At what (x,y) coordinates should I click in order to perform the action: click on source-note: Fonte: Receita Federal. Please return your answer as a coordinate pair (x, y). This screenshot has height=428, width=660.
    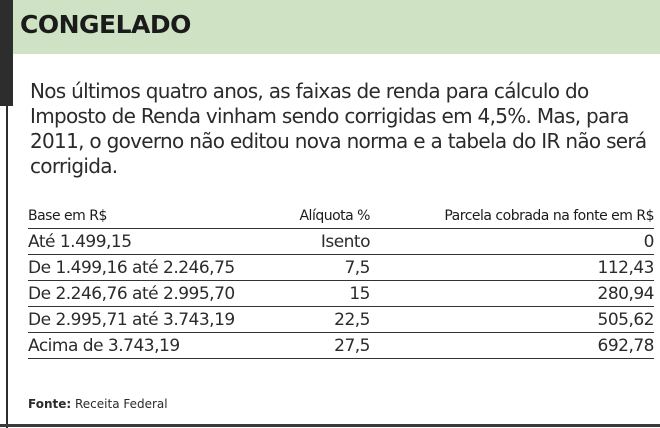
    Looking at the image, I should click on (98, 404).